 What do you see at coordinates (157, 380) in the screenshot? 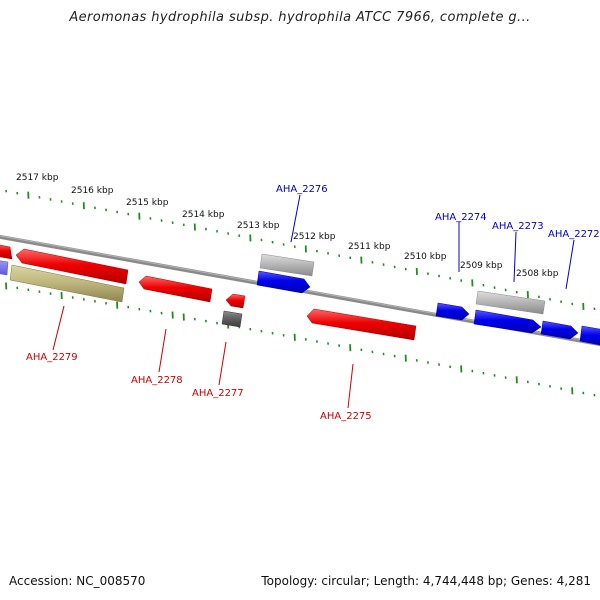
I see `gene-label-aha-2278: AHA_2278` at bounding box center [157, 380].